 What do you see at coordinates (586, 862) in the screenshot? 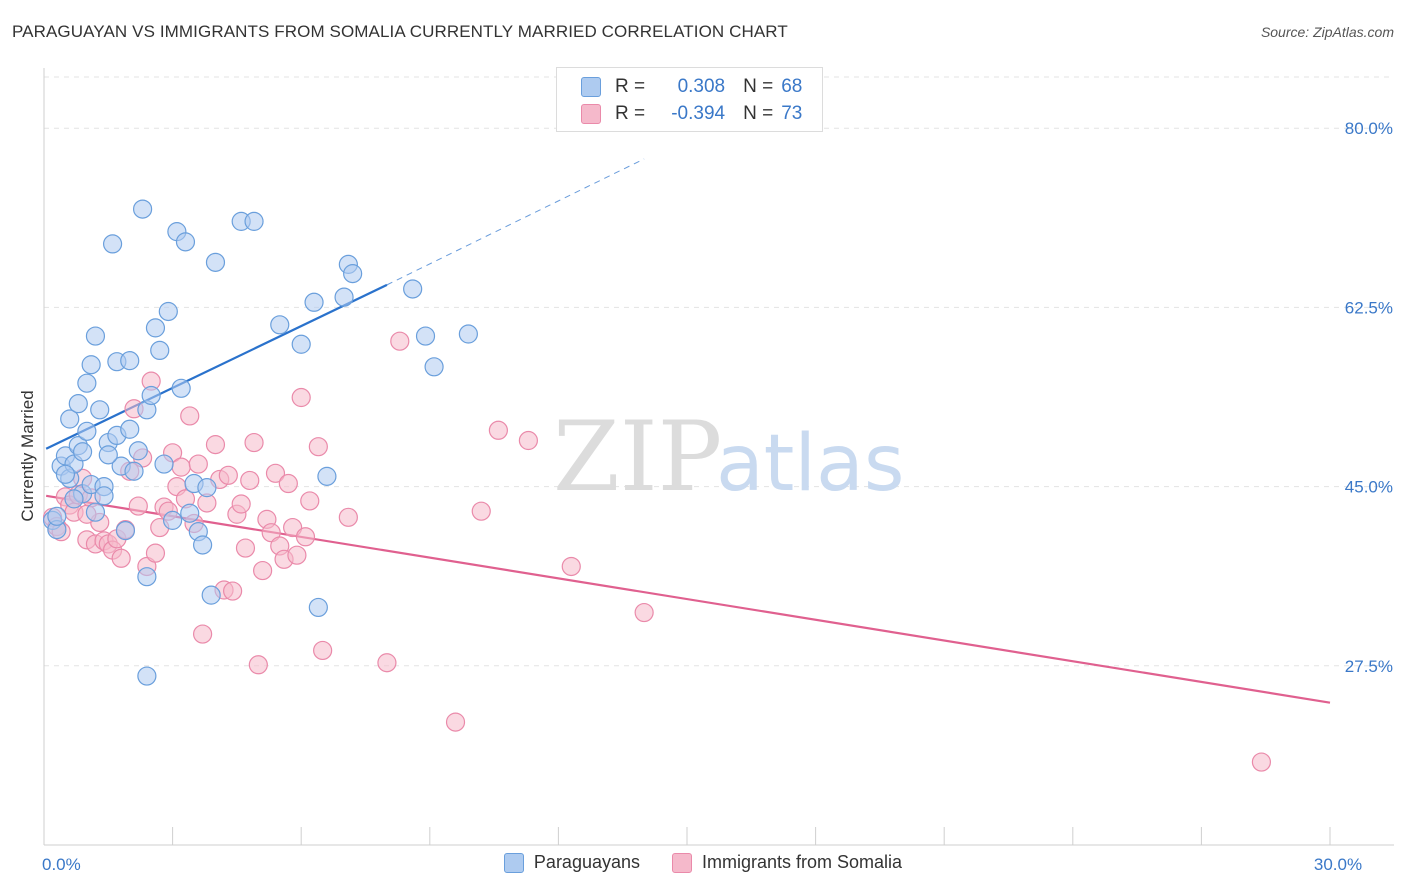
I see `series-label-paraguayans: Paraguayans` at bounding box center [586, 862].